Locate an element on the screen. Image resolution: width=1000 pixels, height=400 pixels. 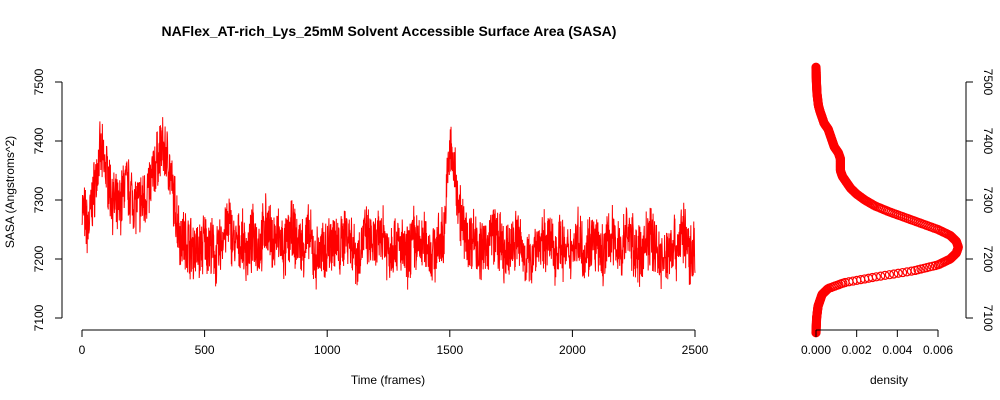
y-tick-label: 7400 is located at coordinates (39, 140).